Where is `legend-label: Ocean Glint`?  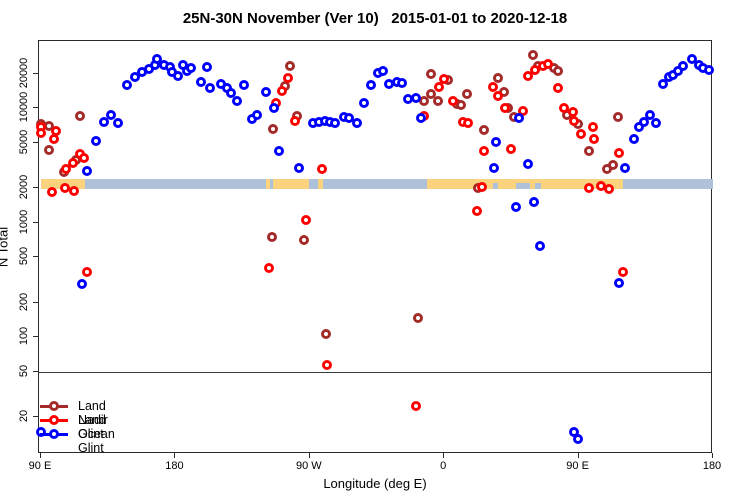
legend-label: Ocean Glint is located at coordinates (96, 441).